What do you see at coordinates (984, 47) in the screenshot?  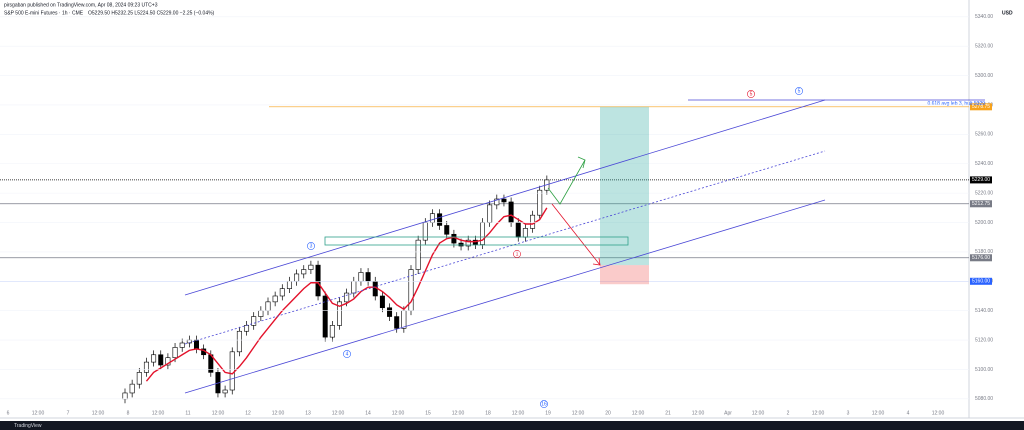 I see `y-tick-label: 5320.00` at bounding box center [984, 47].